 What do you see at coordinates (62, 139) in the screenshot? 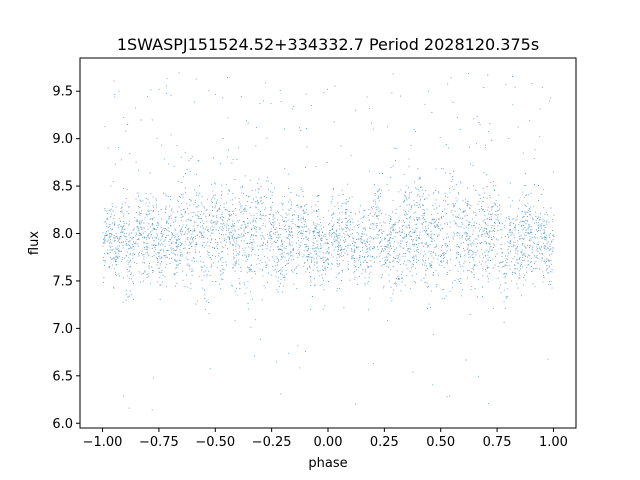
I see `y-tick-label: 9.0` at bounding box center [62, 139].